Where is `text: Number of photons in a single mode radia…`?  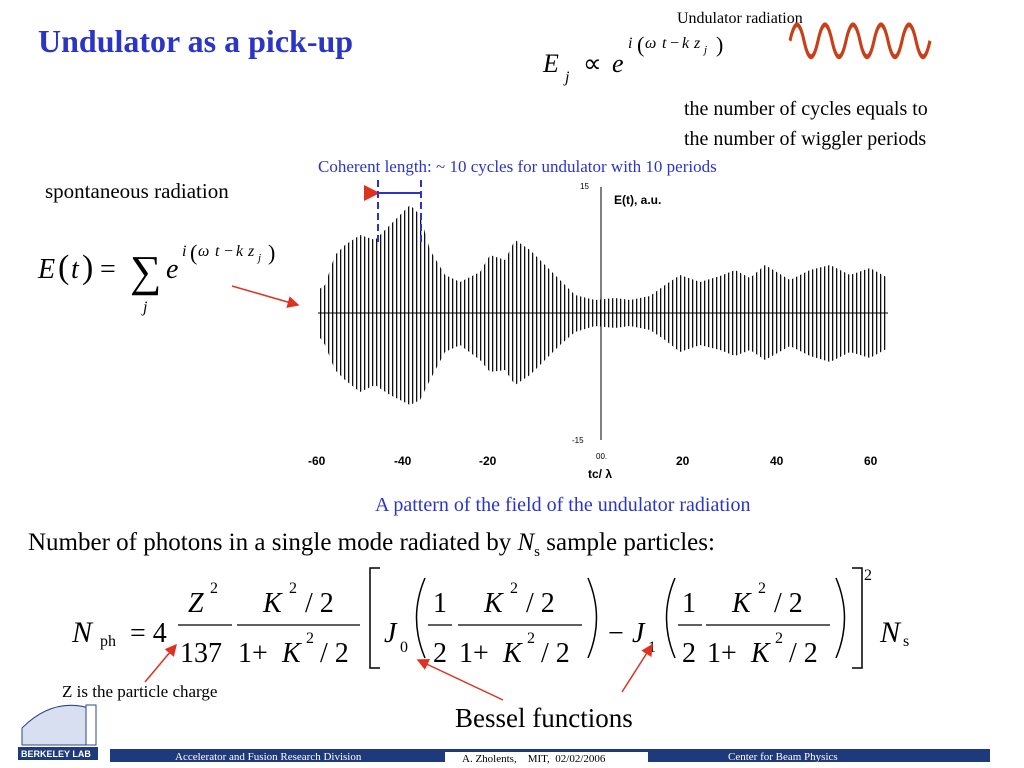
text: Number of photons in a single mode radia… is located at coordinates (272, 542).